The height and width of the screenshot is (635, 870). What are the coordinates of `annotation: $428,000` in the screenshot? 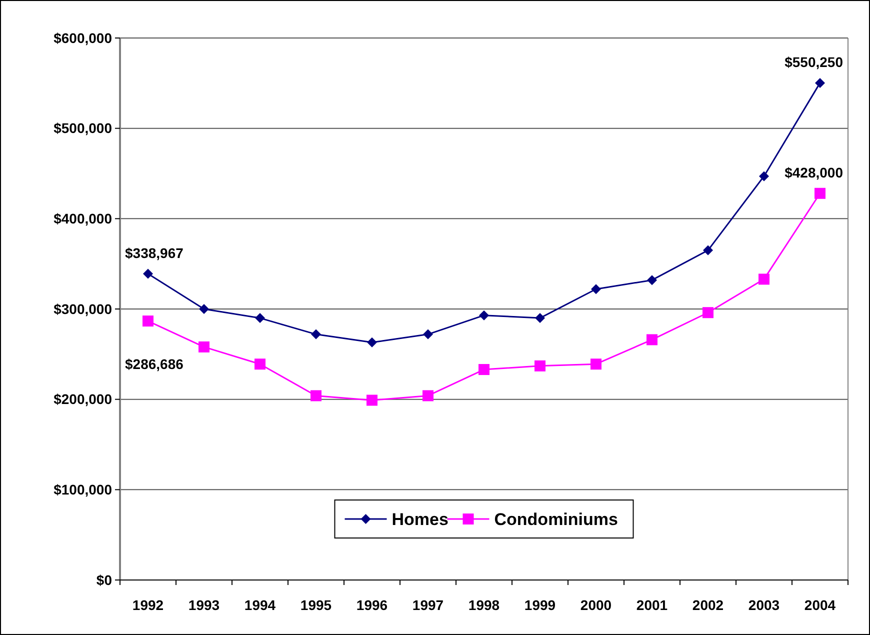 It's located at (814, 172).